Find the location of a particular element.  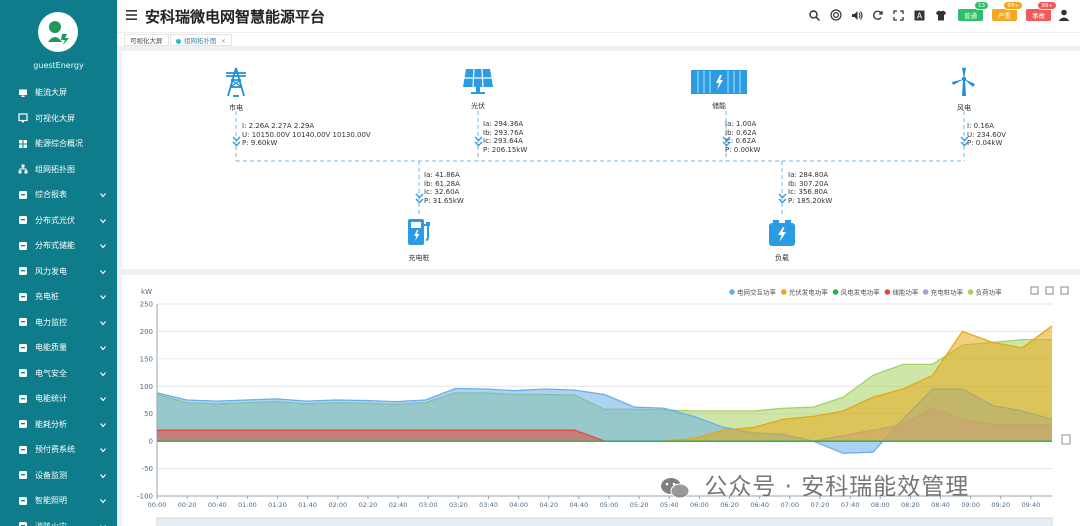

refresh-icon is located at coordinates (877, 15).